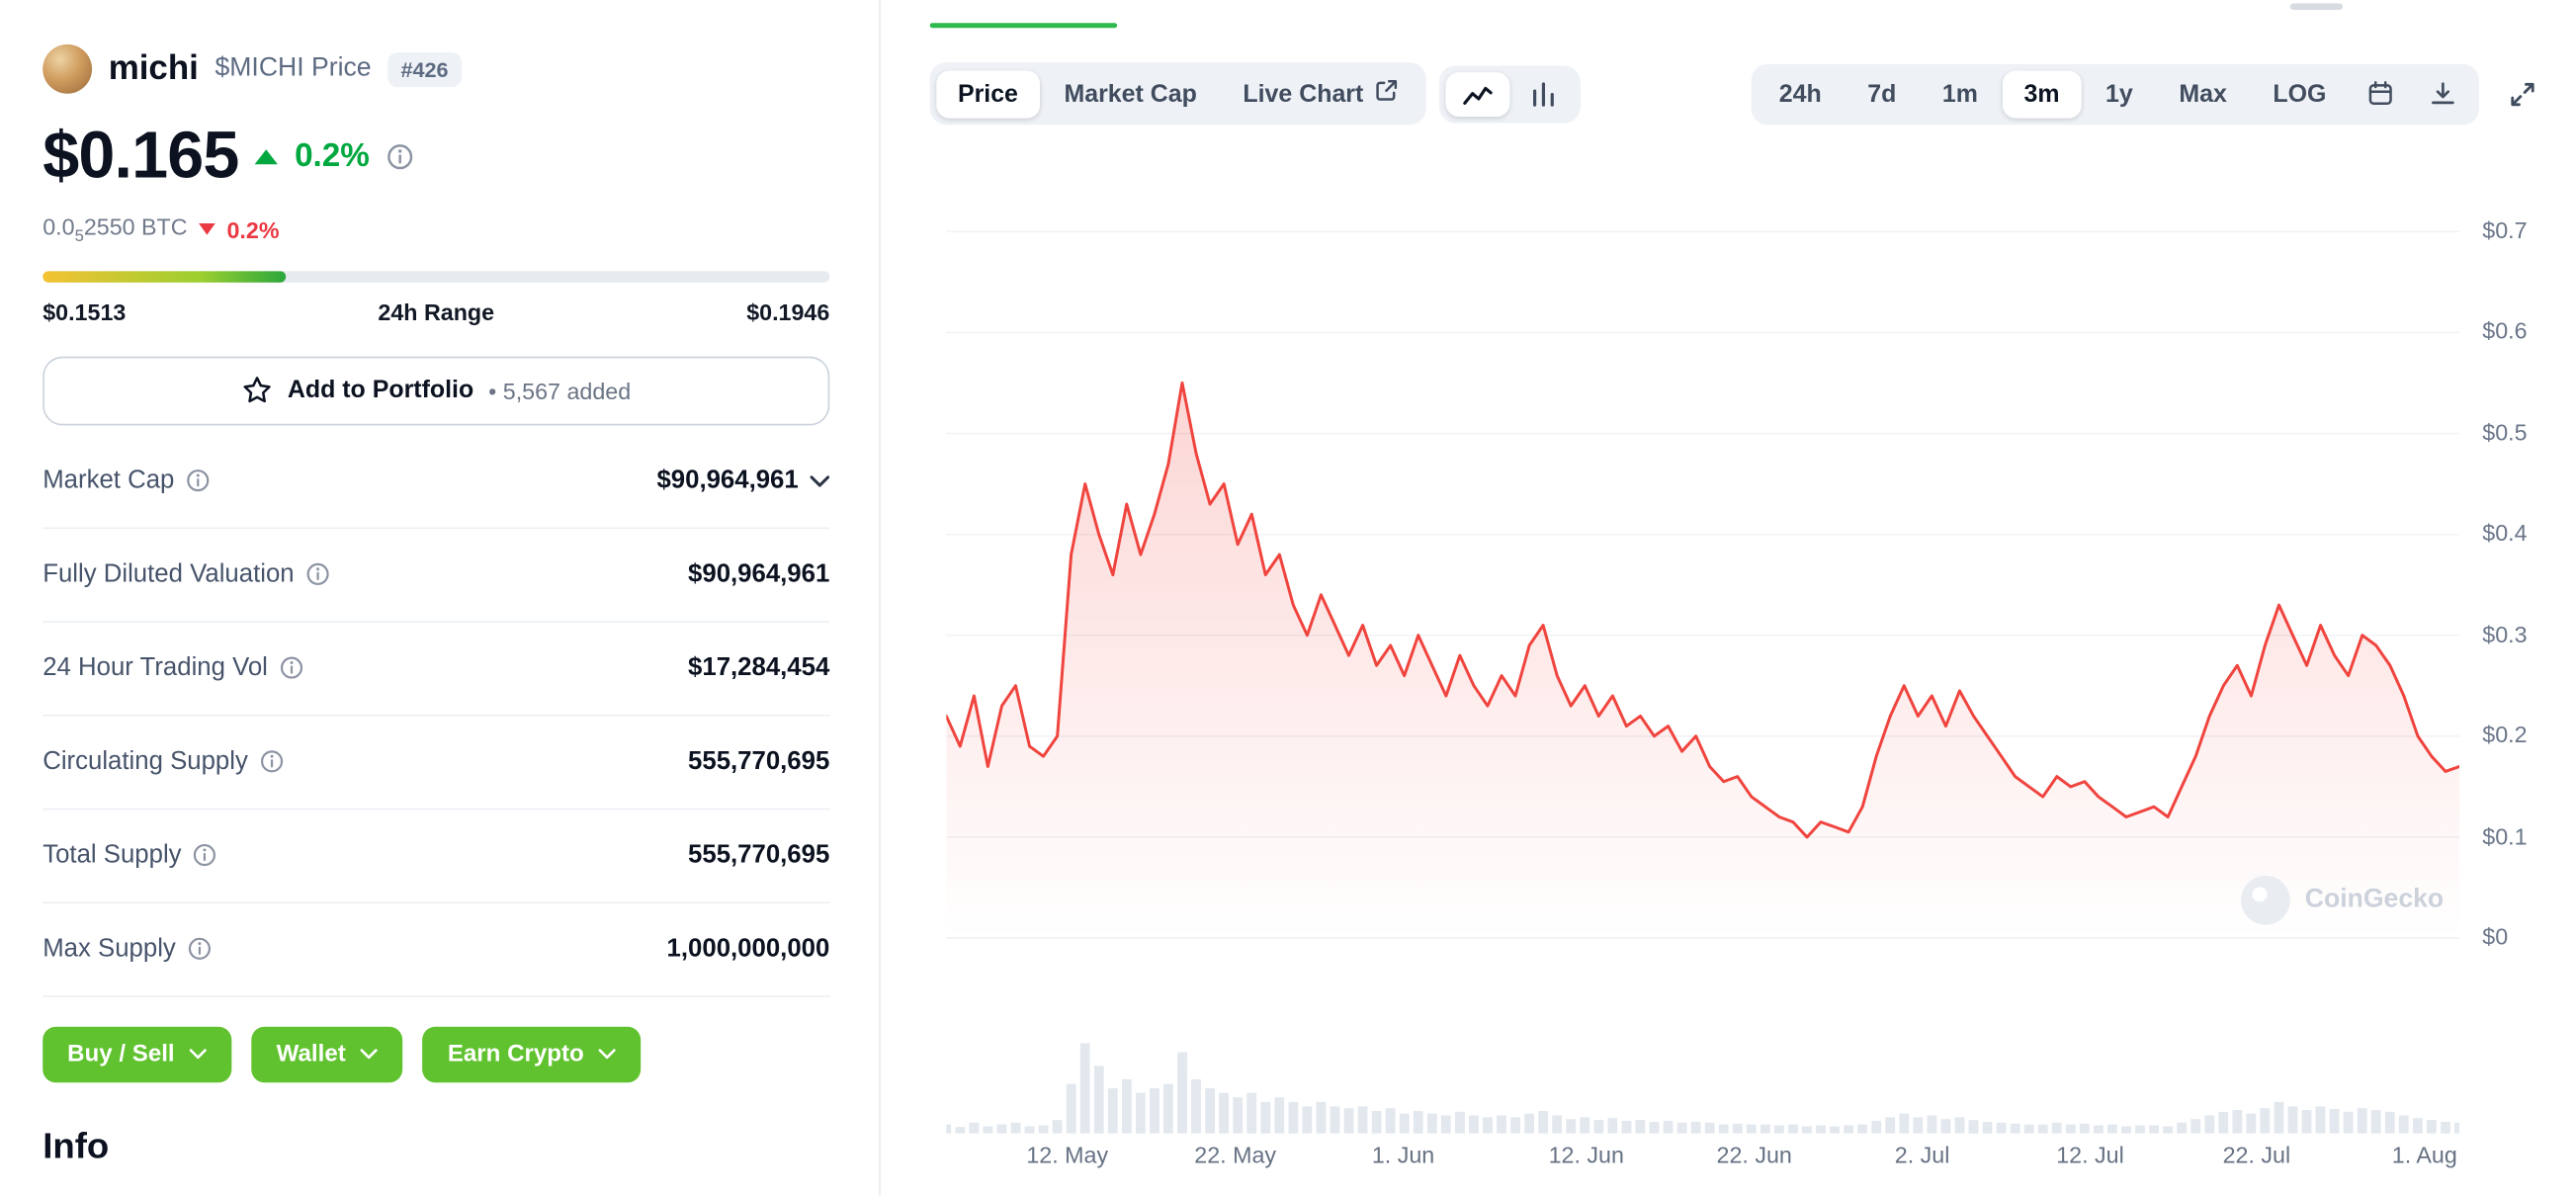  Describe the element at coordinates (2505, 432) in the screenshot. I see `y-axis-label: $0.5` at that location.